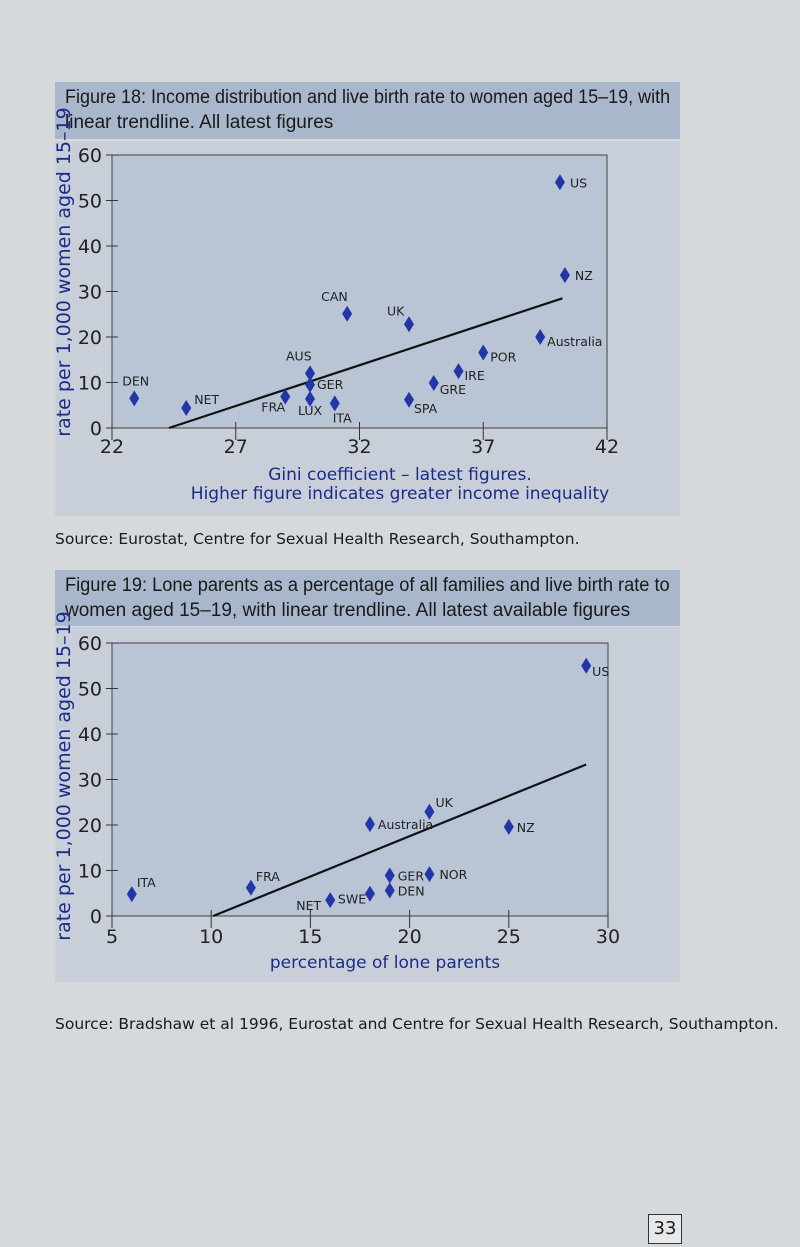  Describe the element at coordinates (112, 937) in the screenshot. I see `x-tick-label: 5` at that location.